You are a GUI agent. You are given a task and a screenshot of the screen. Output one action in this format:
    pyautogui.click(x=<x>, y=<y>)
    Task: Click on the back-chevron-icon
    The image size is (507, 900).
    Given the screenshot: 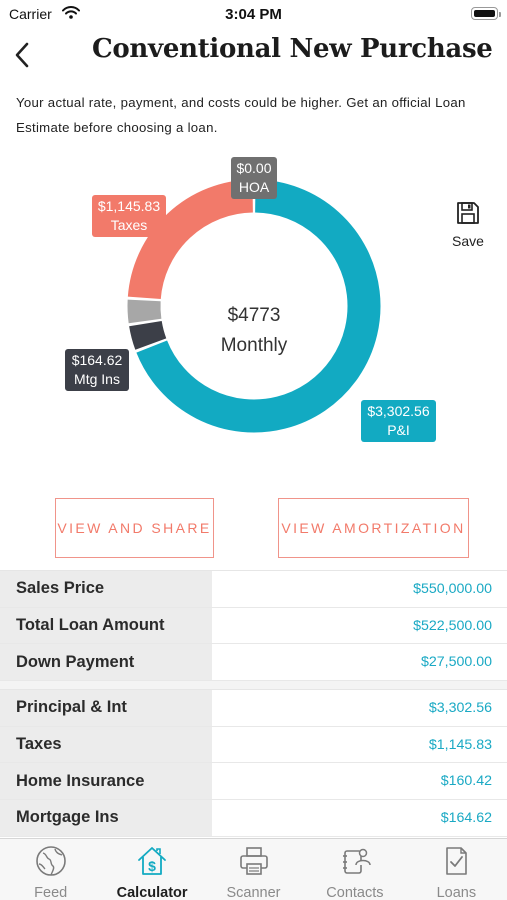 What is the action you would take?
    pyautogui.click(x=23, y=55)
    